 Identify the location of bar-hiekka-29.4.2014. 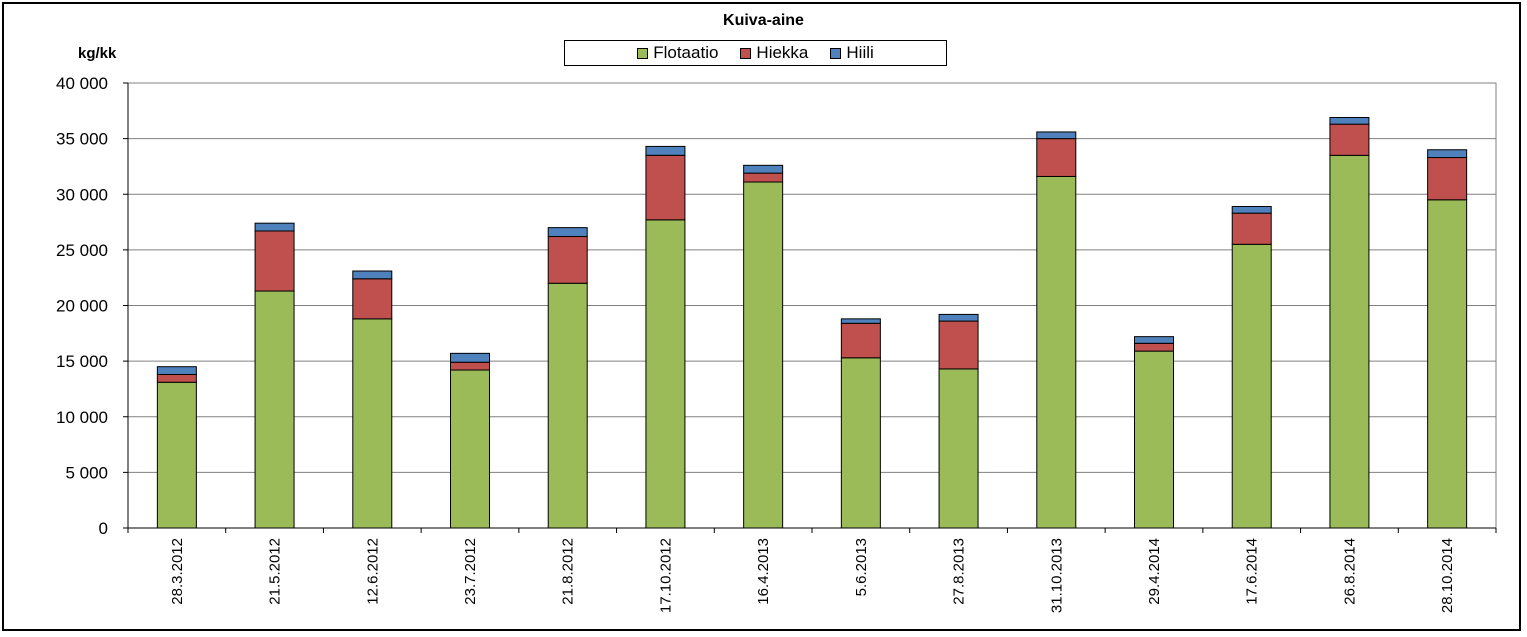
(1154, 347).